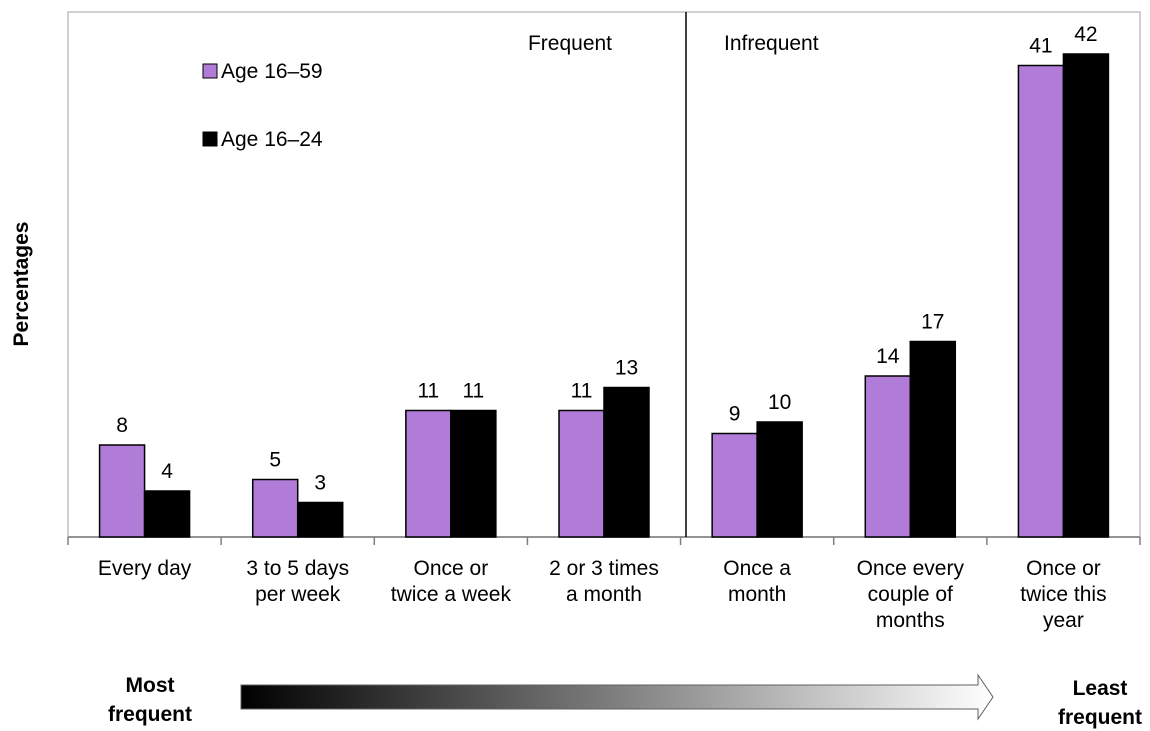 The height and width of the screenshot is (731, 1150). I want to click on x-tick-label-line: Once a, so click(757, 568).